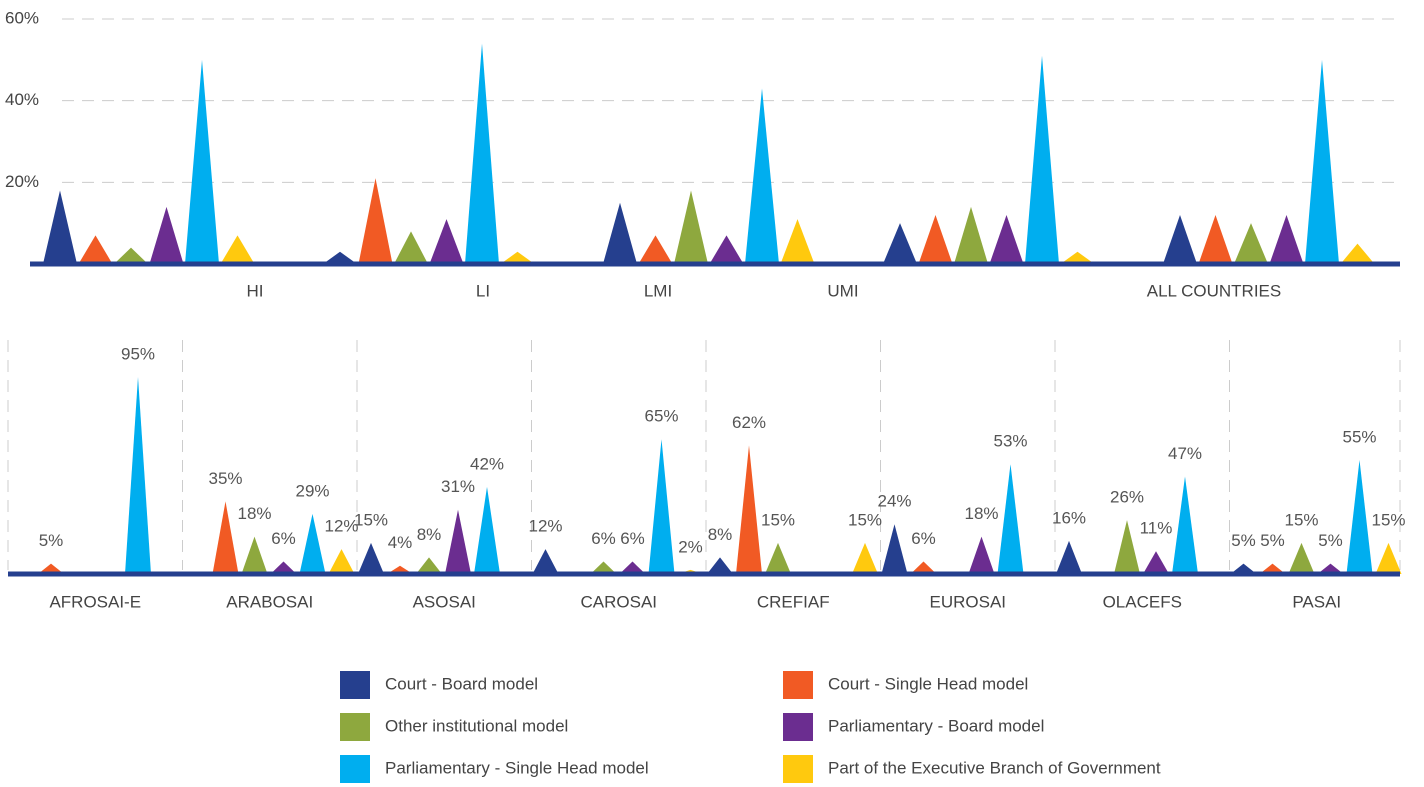  I want to click on x-tick-label: LI, so click(483, 290).